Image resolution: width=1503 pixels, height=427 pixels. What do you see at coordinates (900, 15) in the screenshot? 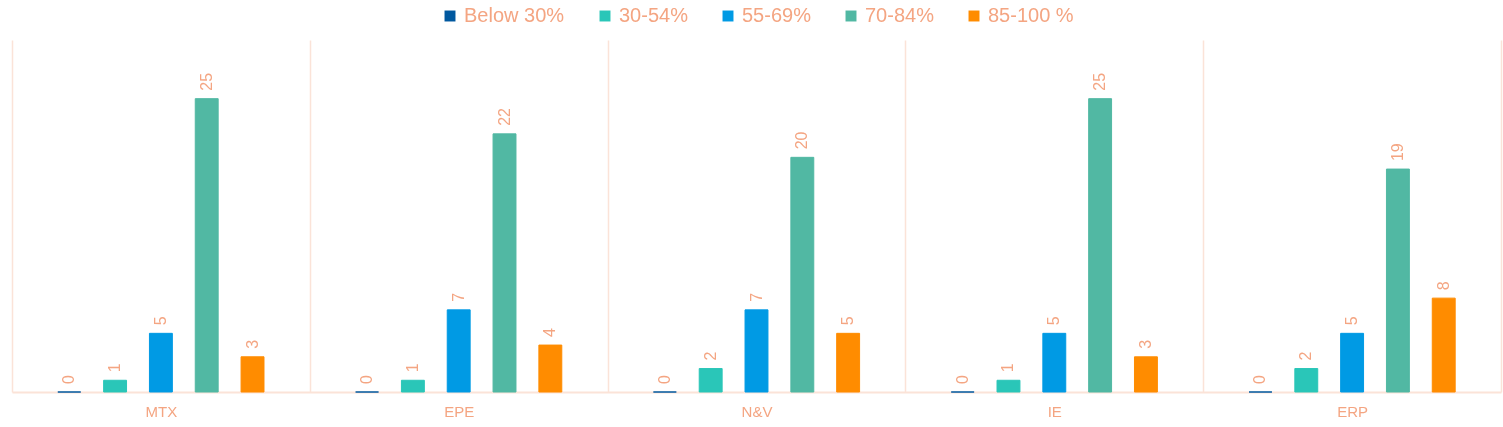
I see `legend-label: 70-84%` at bounding box center [900, 15].